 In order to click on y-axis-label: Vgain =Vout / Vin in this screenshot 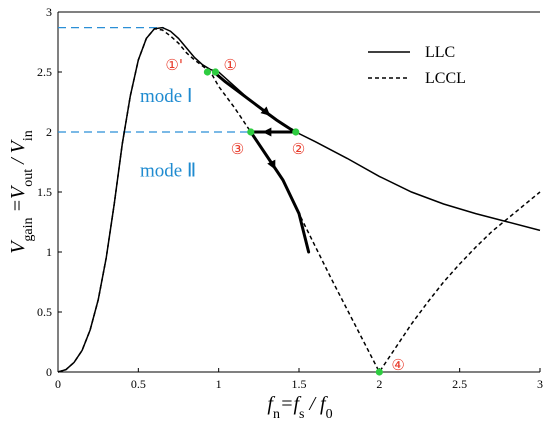, I will do `click(21, 192)`.